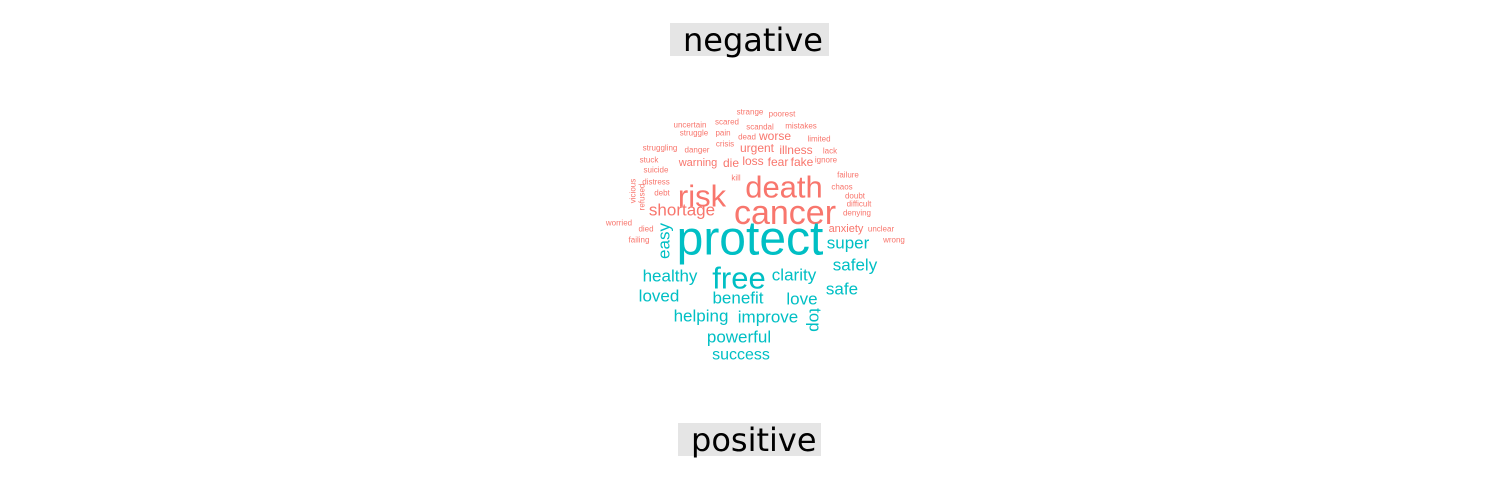 This screenshot has width=1500, height=480. What do you see at coordinates (782, 114) in the screenshot?
I see `word-poorest: poorest` at bounding box center [782, 114].